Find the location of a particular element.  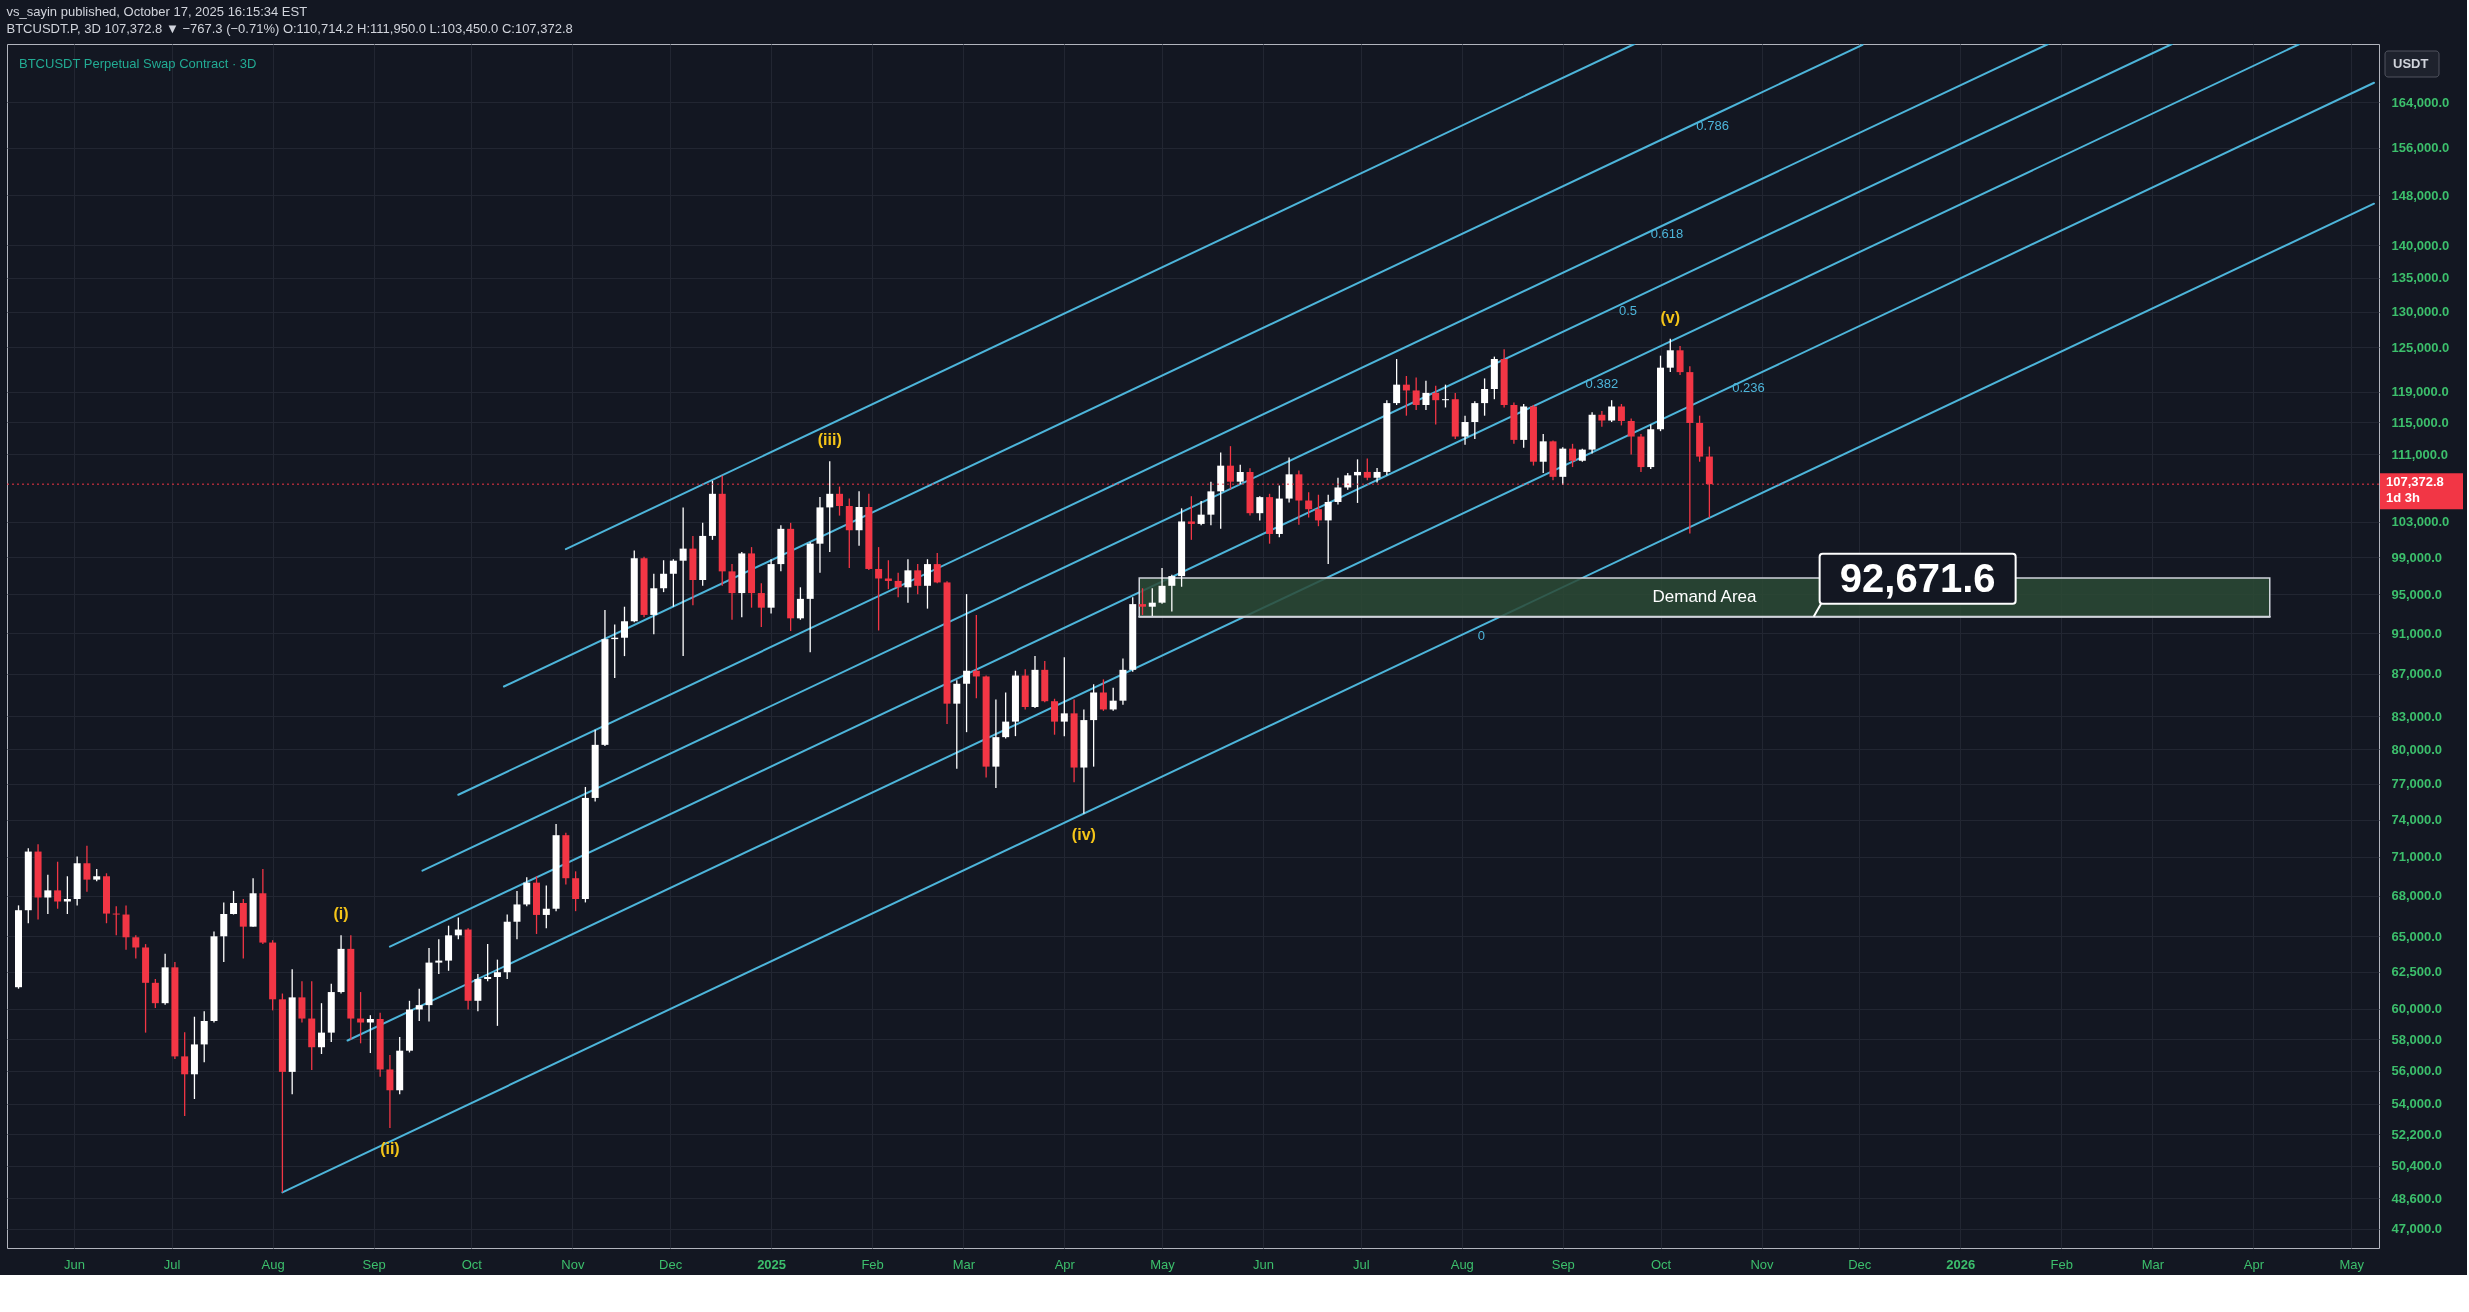

x-tick-label: Oct is located at coordinates (472, 1264).